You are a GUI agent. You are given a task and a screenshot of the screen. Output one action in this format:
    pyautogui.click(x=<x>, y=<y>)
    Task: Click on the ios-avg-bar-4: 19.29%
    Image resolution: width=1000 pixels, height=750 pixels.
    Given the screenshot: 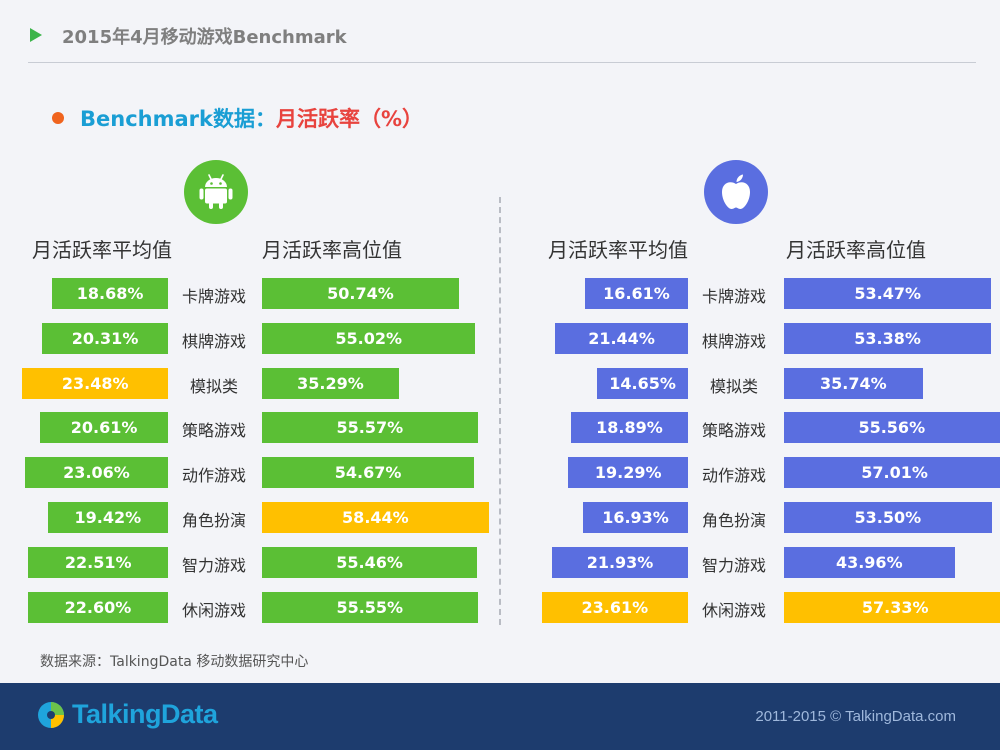 What is the action you would take?
    pyautogui.click(x=628, y=473)
    